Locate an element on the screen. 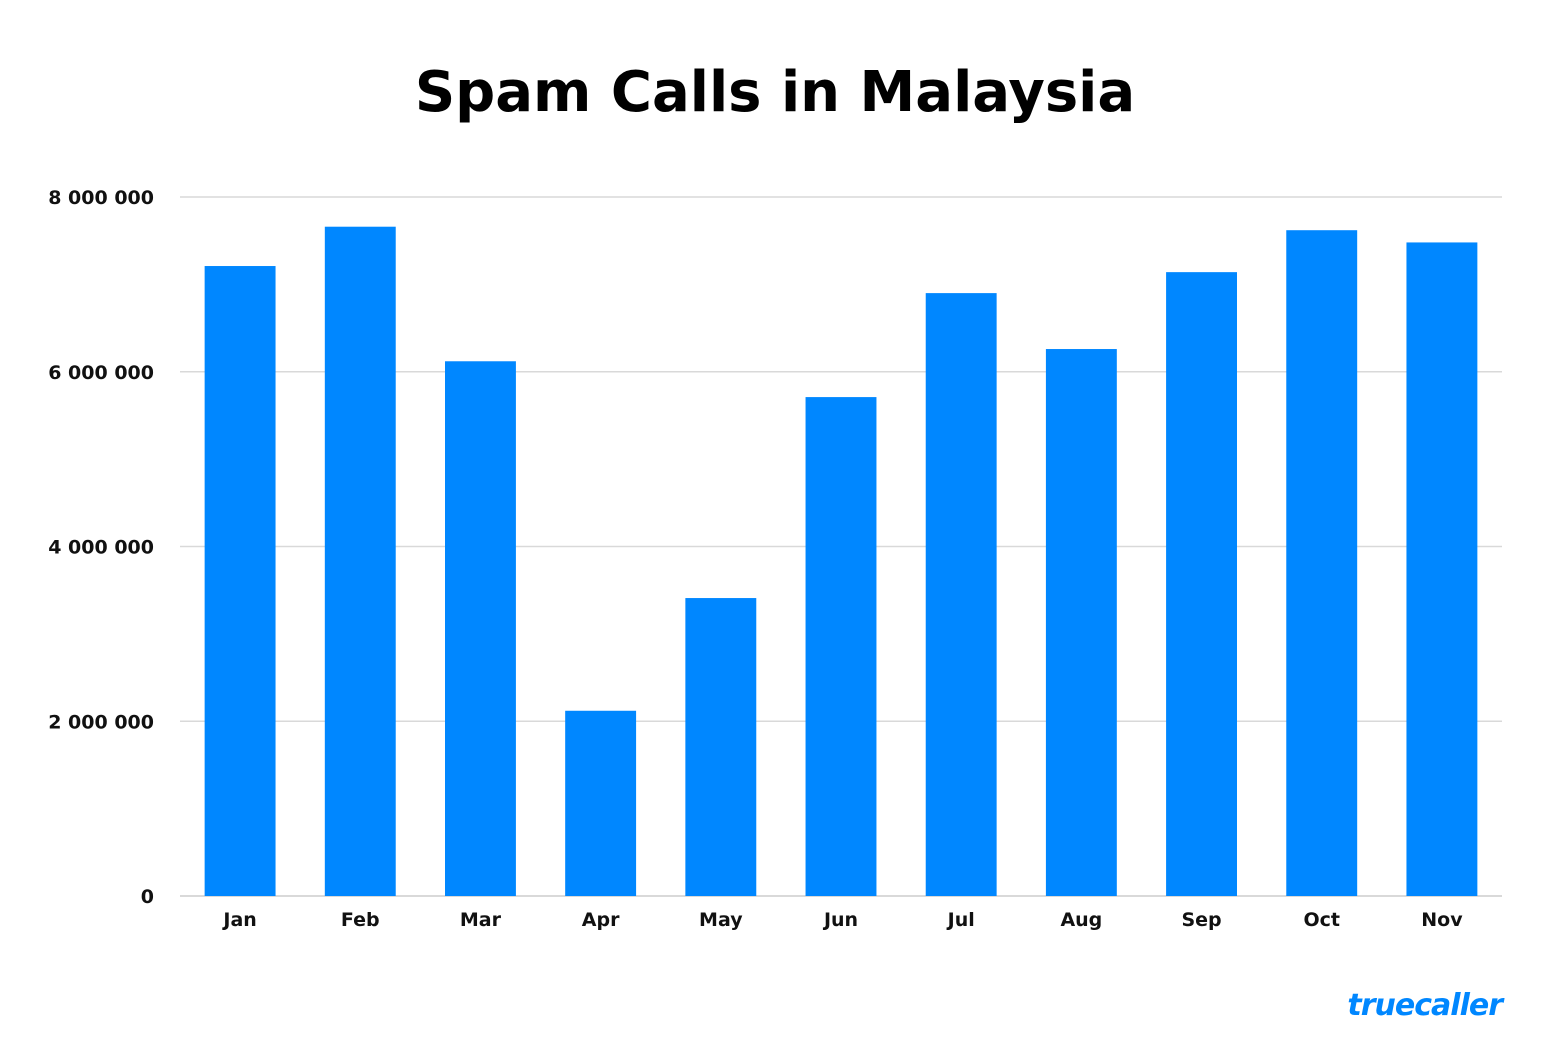 The height and width of the screenshot is (1055, 1550). bar-sep is located at coordinates (1201, 584).